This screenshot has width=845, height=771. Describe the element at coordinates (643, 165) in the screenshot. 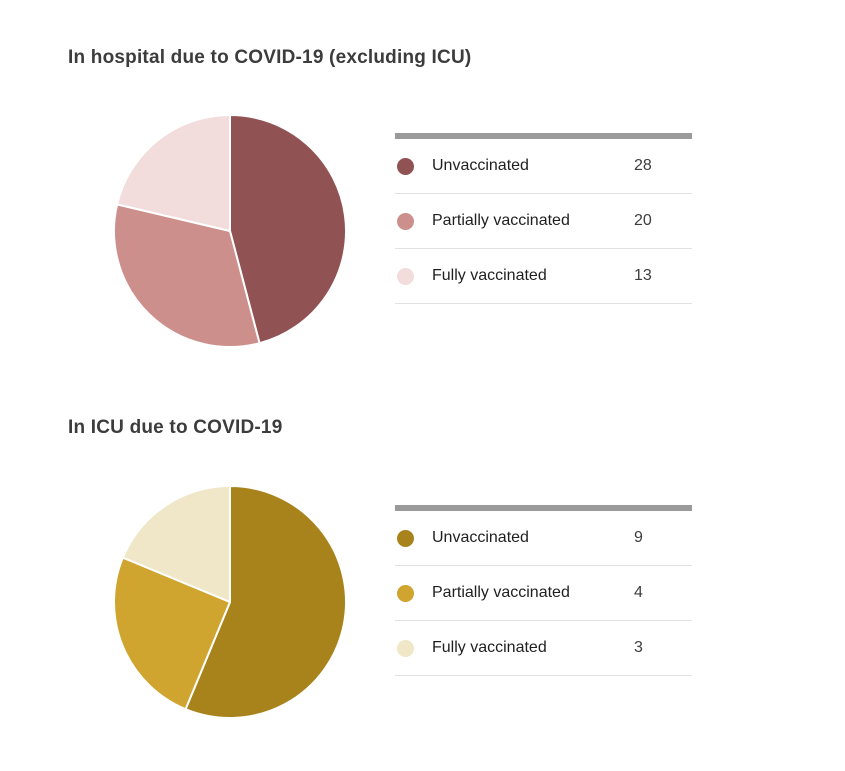

I see `legend-value: 28` at that location.